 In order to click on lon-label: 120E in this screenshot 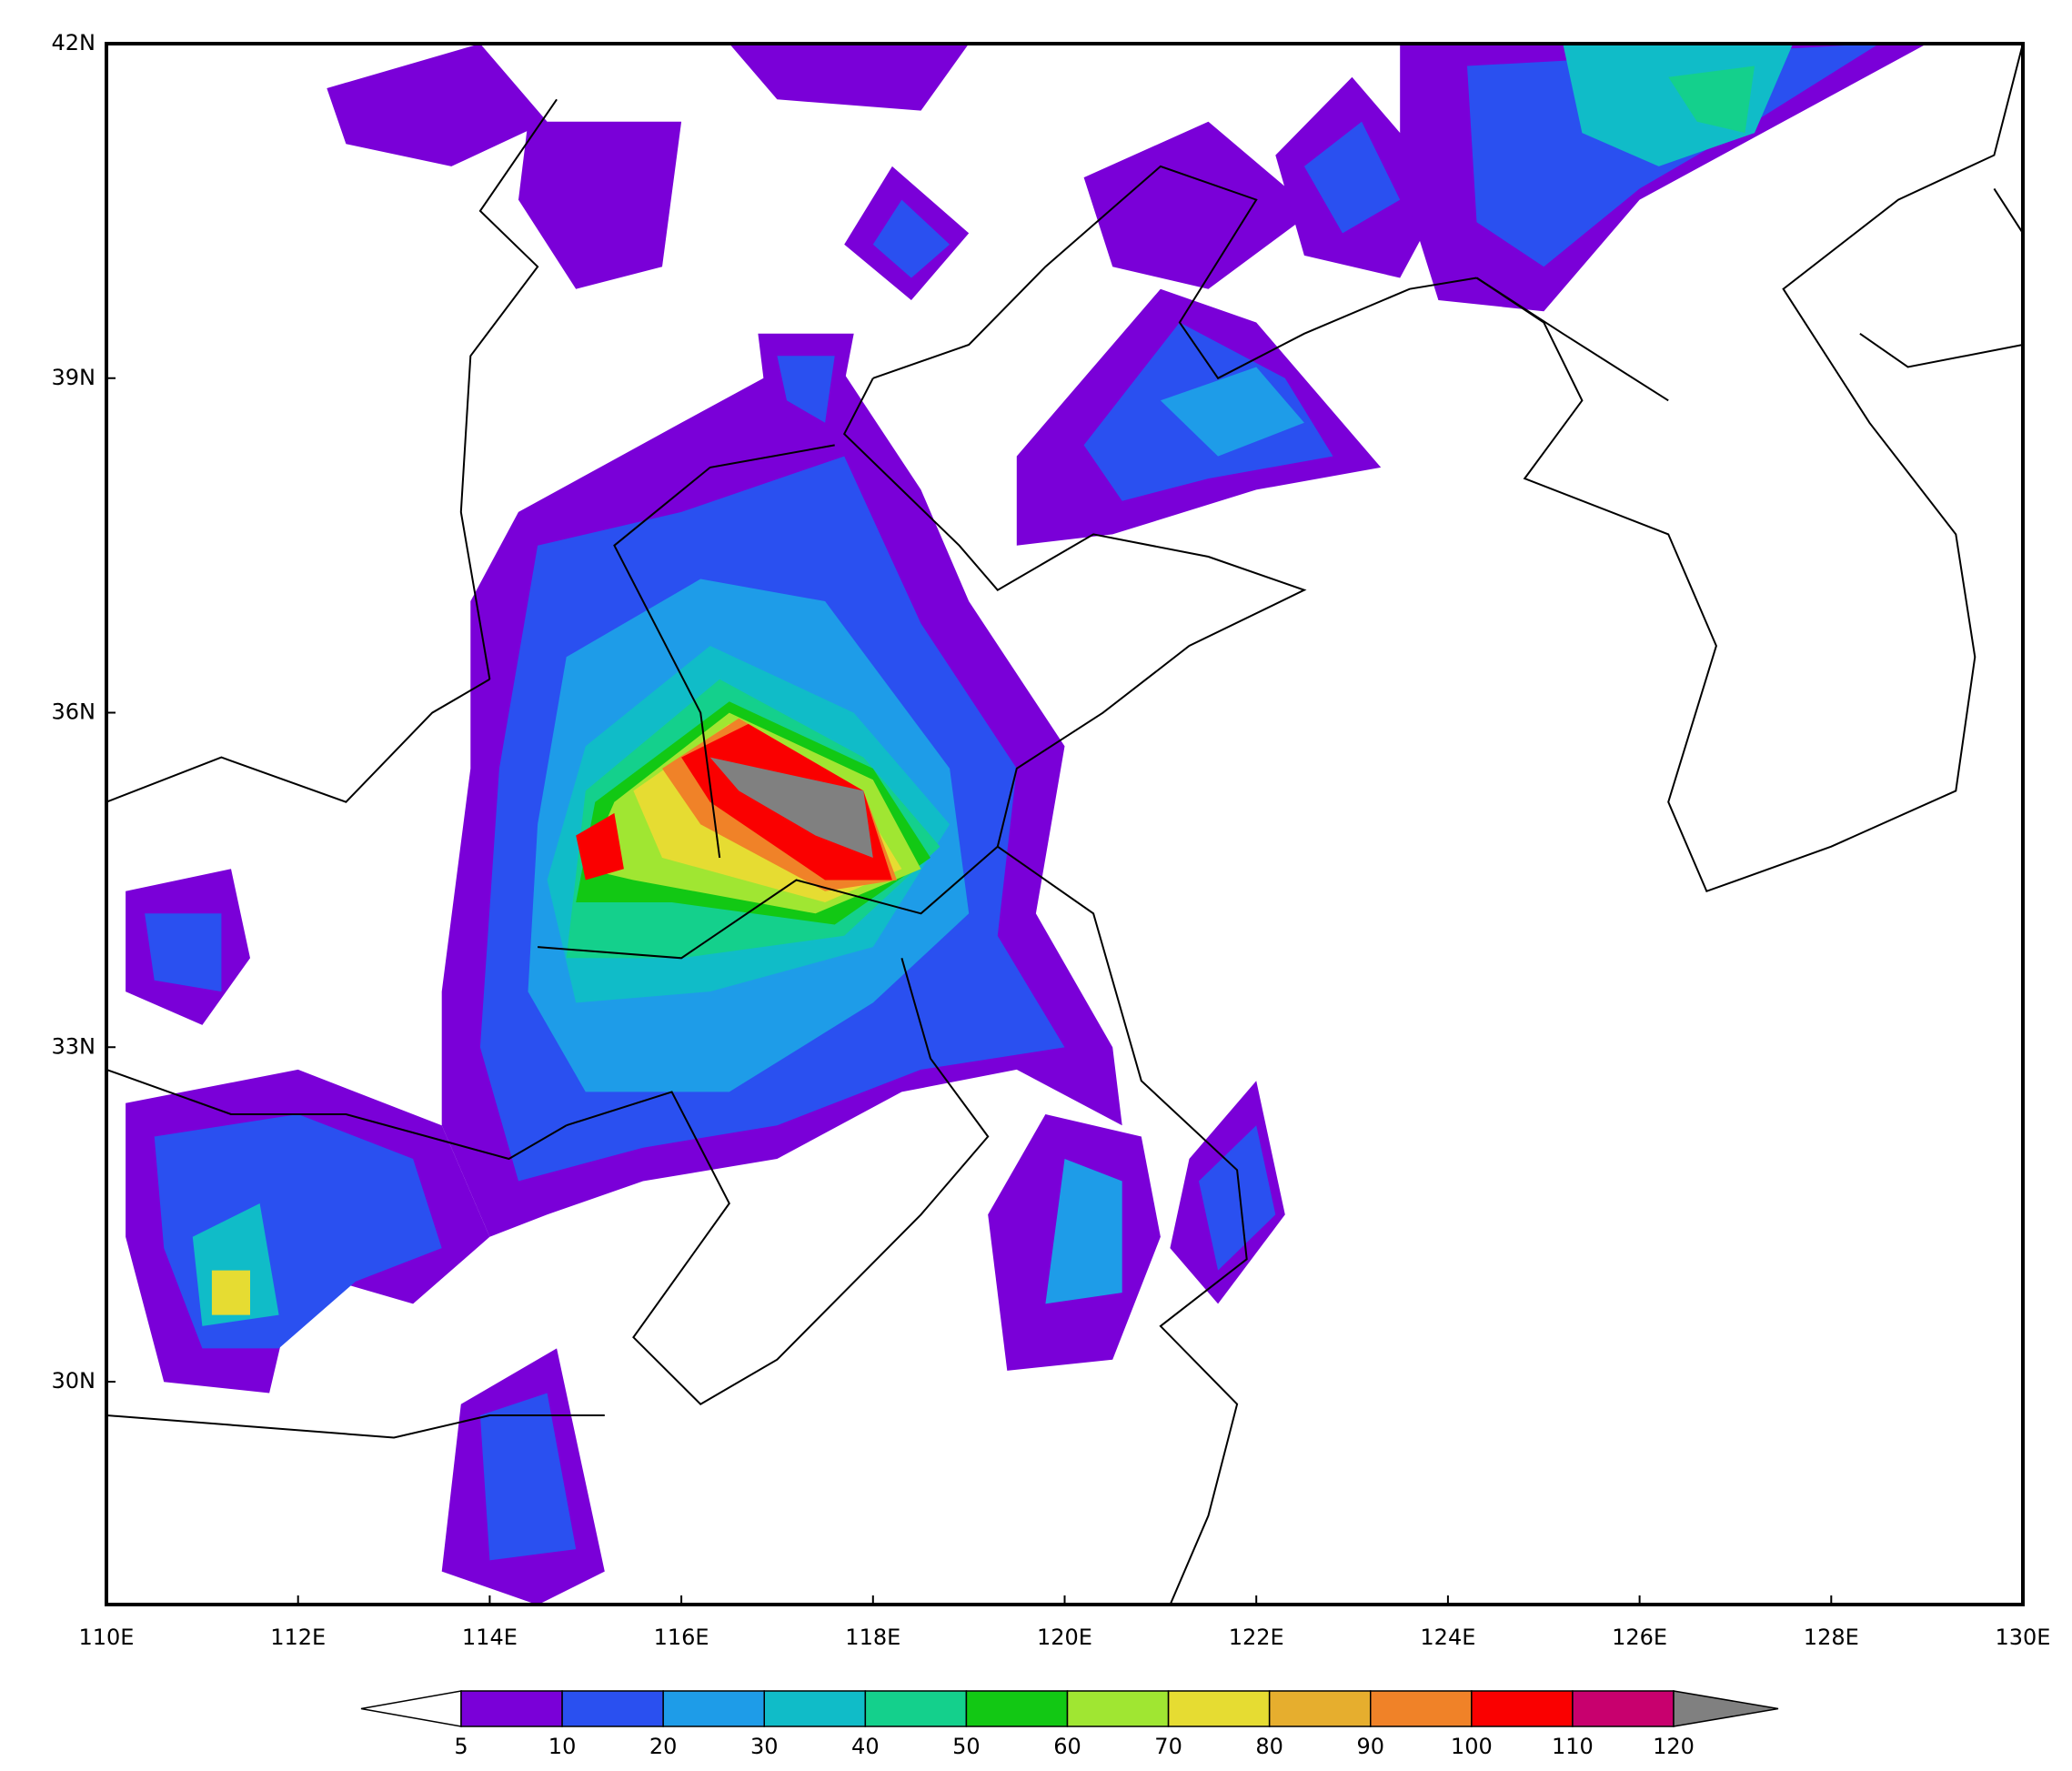, I will do `click(1065, 1637)`.